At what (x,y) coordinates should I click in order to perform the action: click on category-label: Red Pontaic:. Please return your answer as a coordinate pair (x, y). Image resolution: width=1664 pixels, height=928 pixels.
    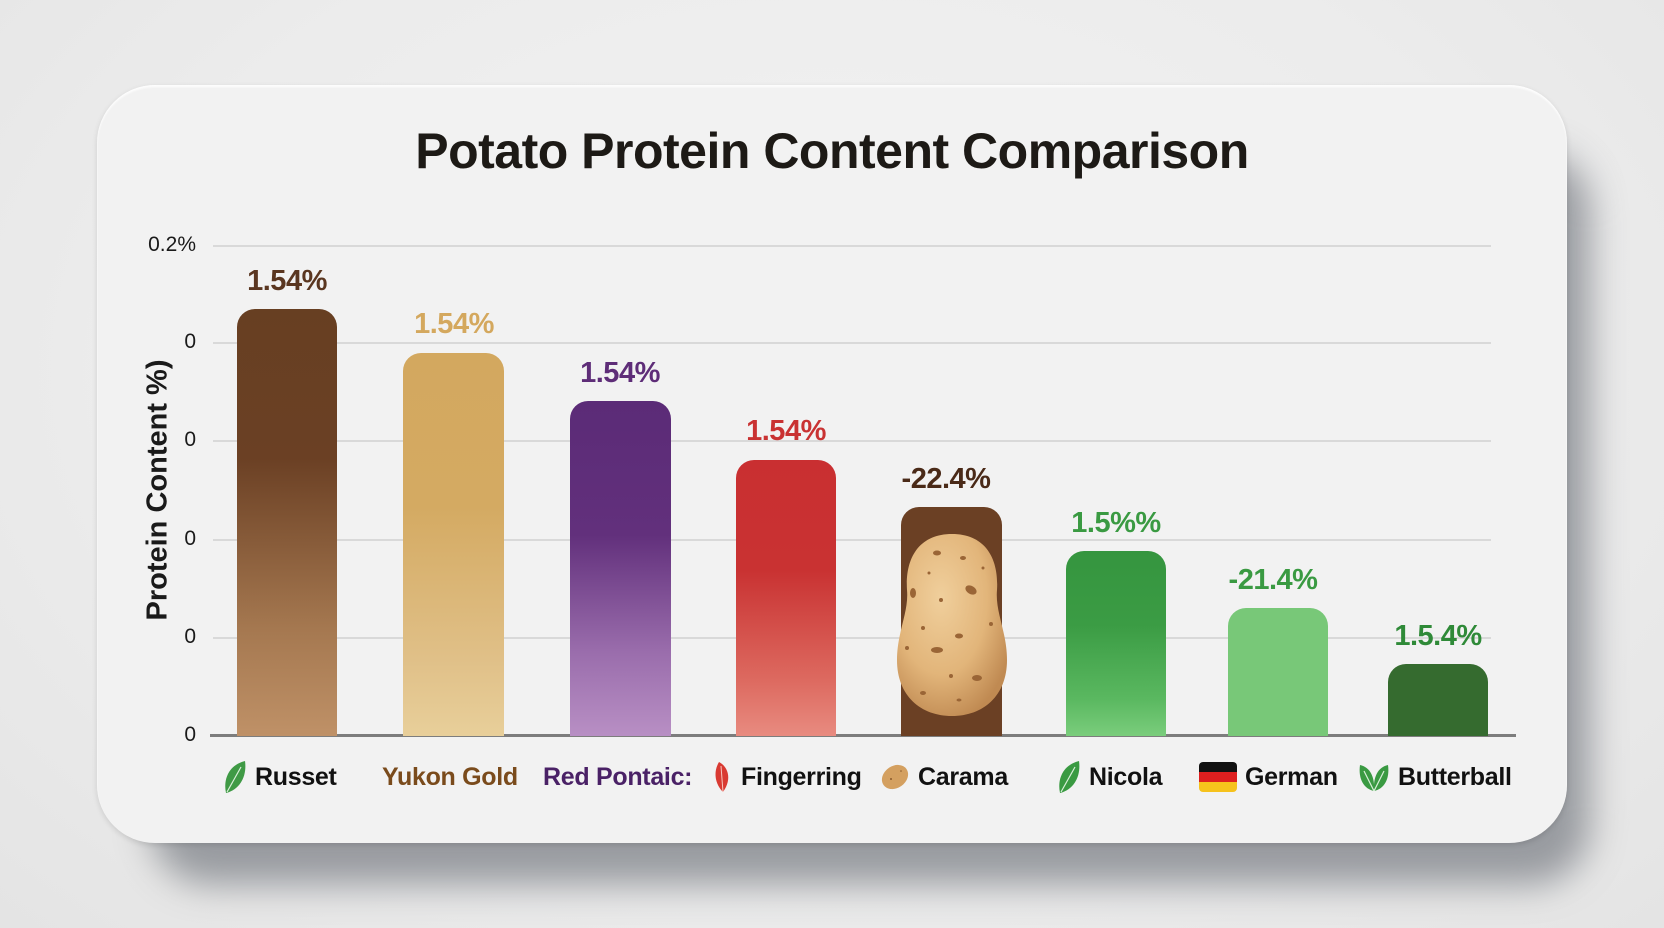
    Looking at the image, I should click on (618, 776).